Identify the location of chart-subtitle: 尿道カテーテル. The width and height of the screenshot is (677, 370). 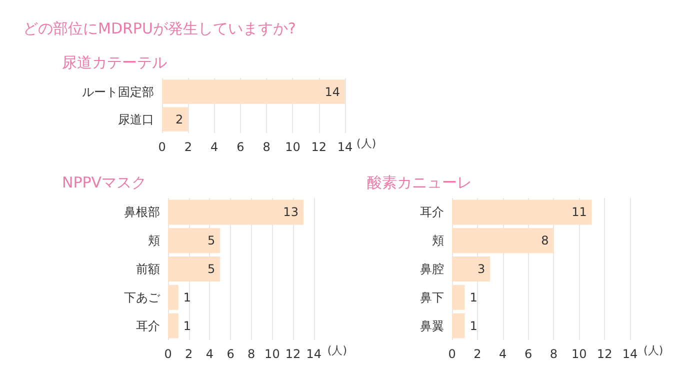
(114, 63).